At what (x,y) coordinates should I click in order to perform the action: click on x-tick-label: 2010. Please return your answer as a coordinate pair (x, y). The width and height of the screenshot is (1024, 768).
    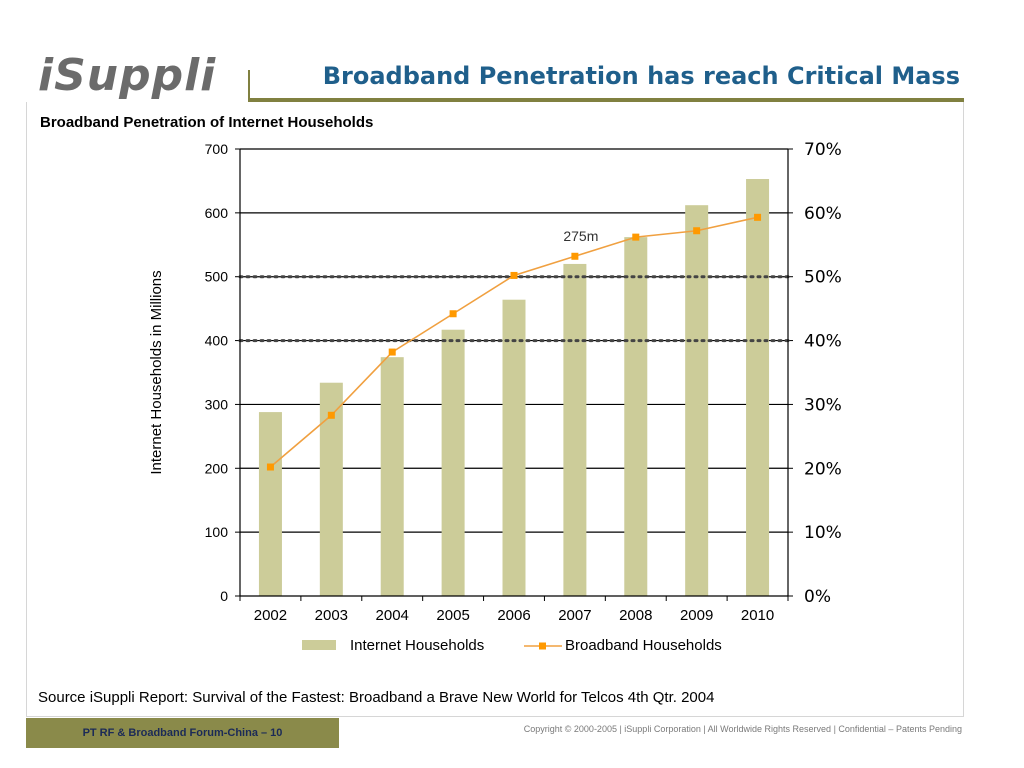
    Looking at the image, I should click on (757, 615).